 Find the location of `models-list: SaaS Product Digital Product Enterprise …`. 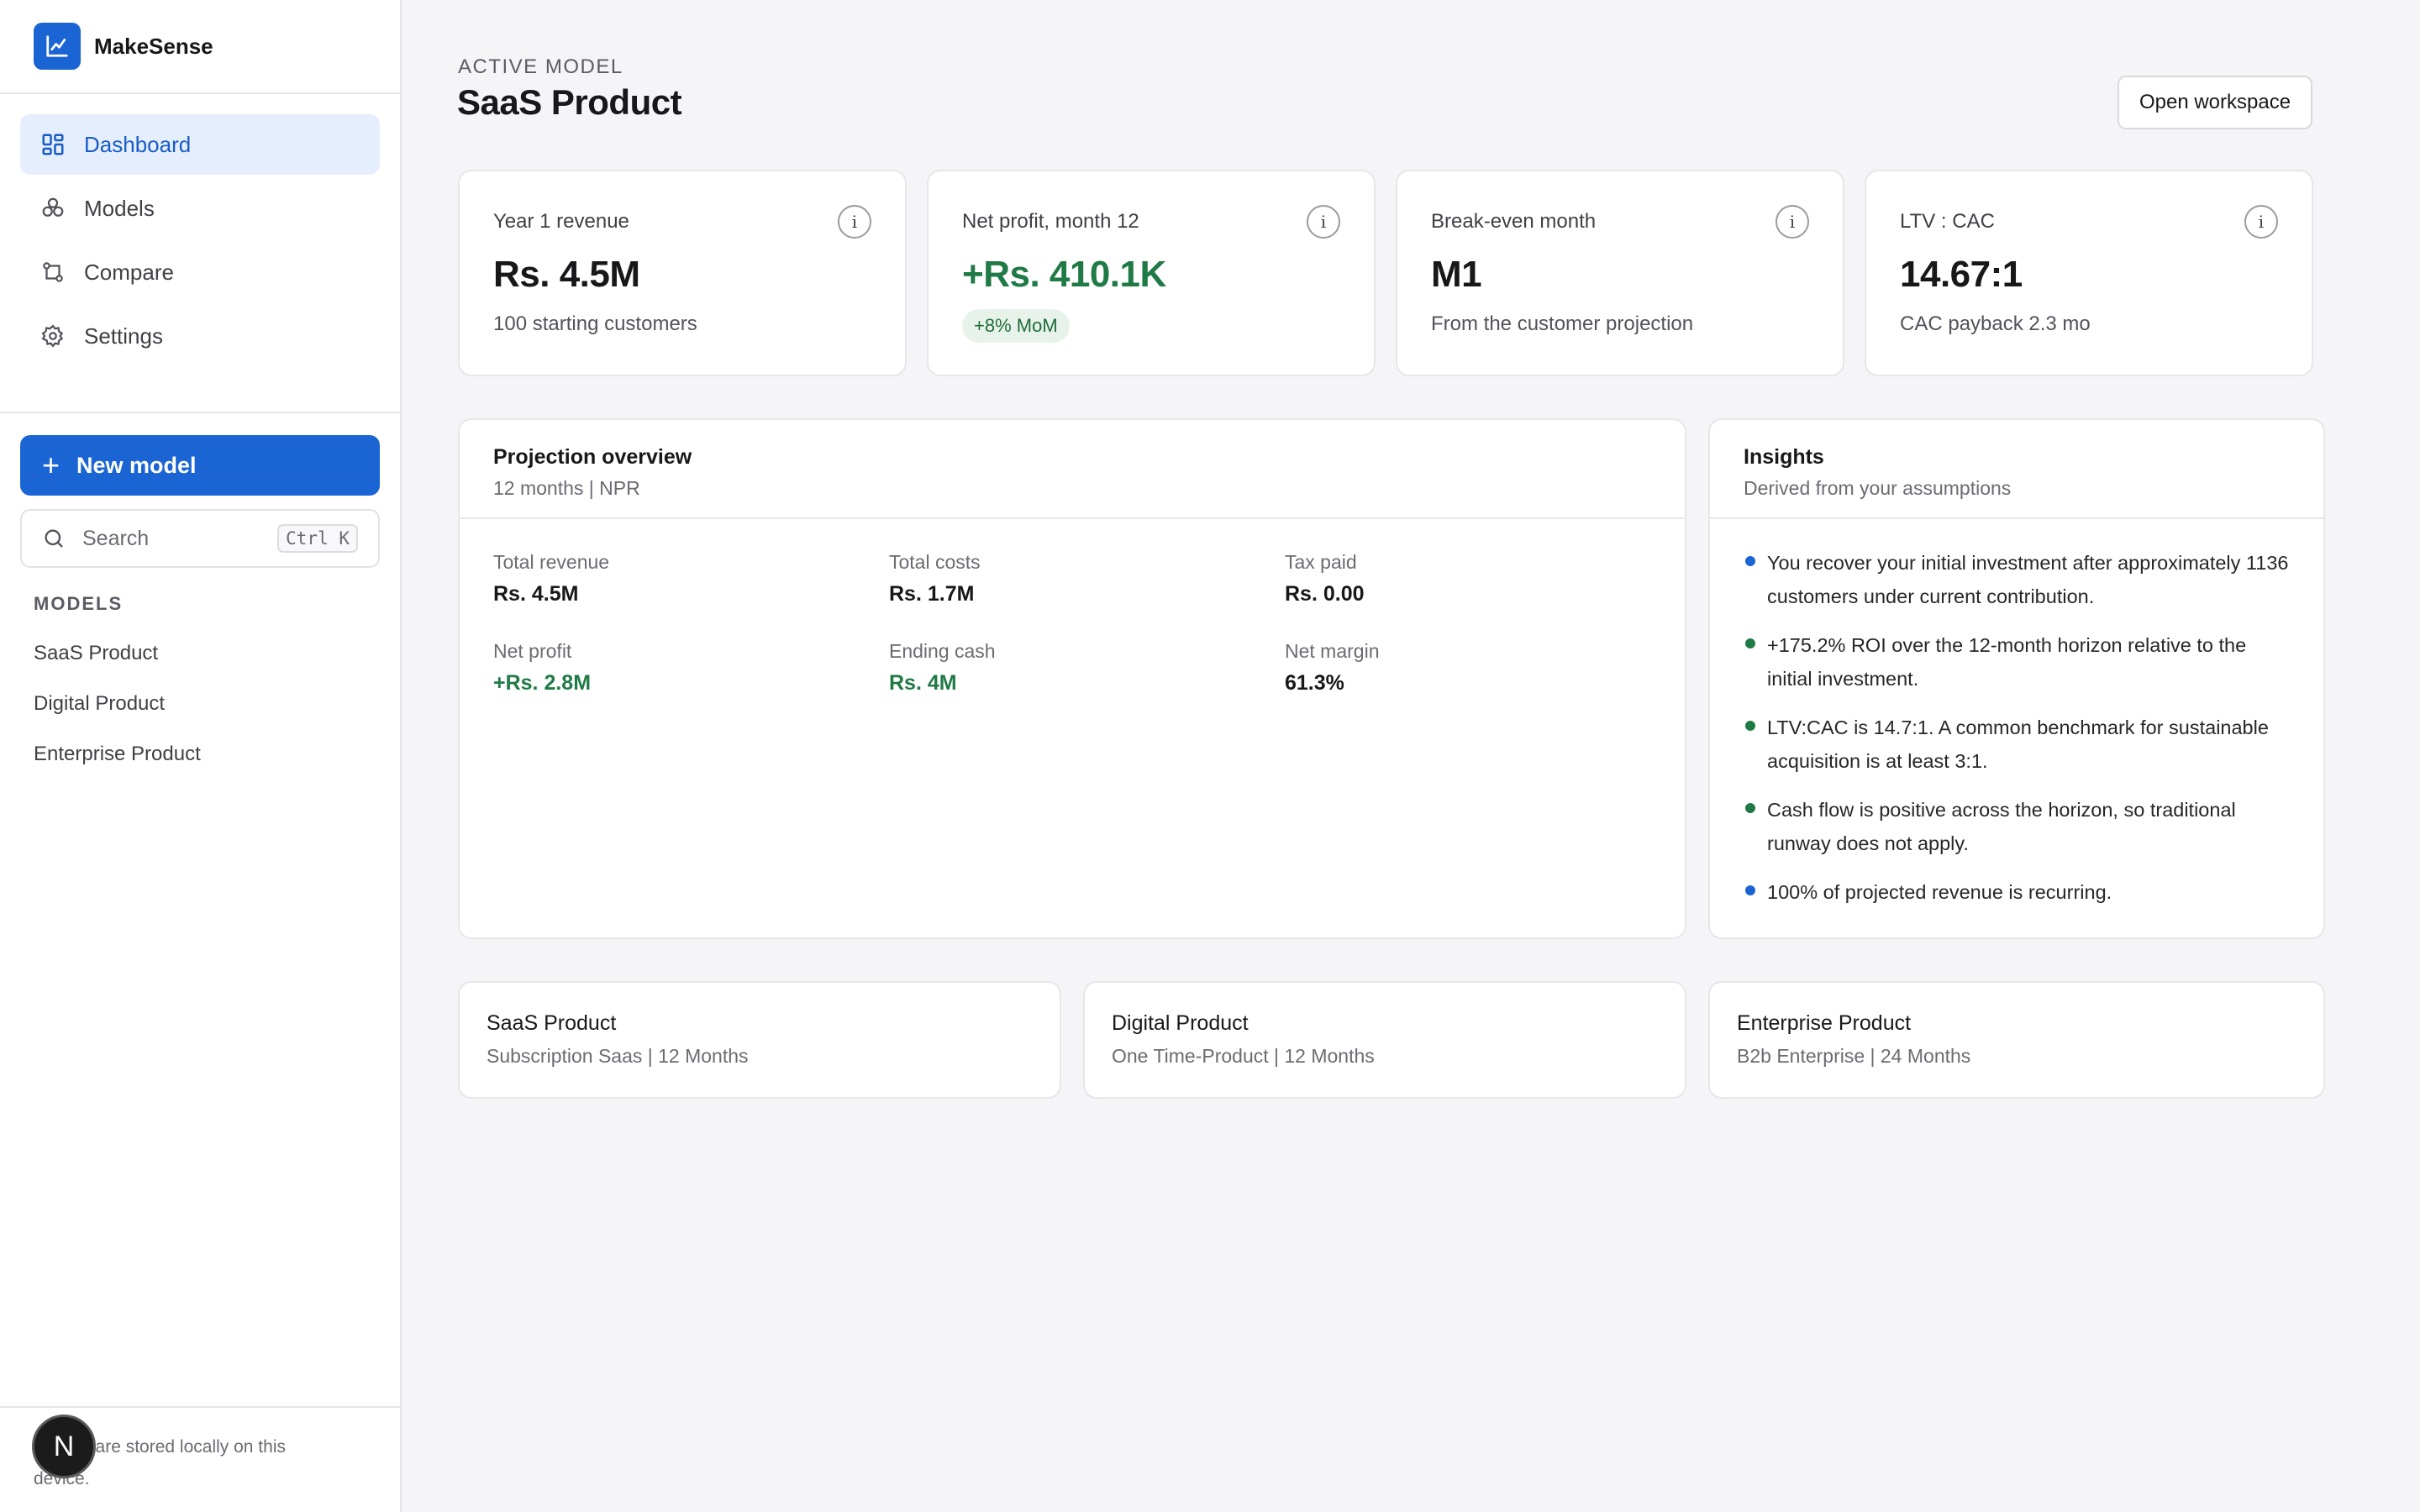

models-list: SaaS Product Digital Product Enterprise … is located at coordinates (200, 704).